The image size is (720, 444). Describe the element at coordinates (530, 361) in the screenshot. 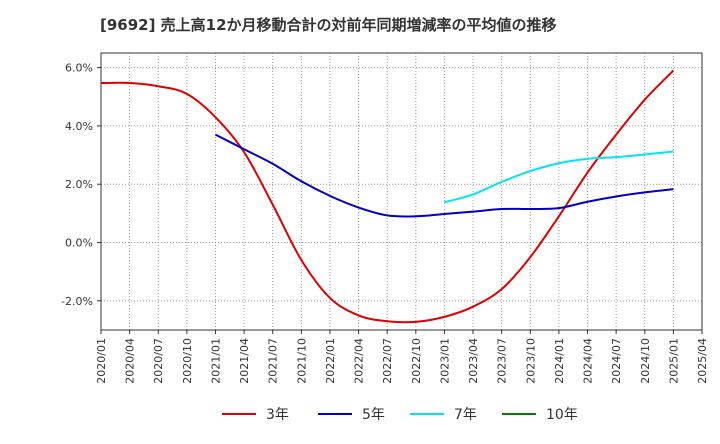

I see `x-tick-label: 2023/10` at that location.